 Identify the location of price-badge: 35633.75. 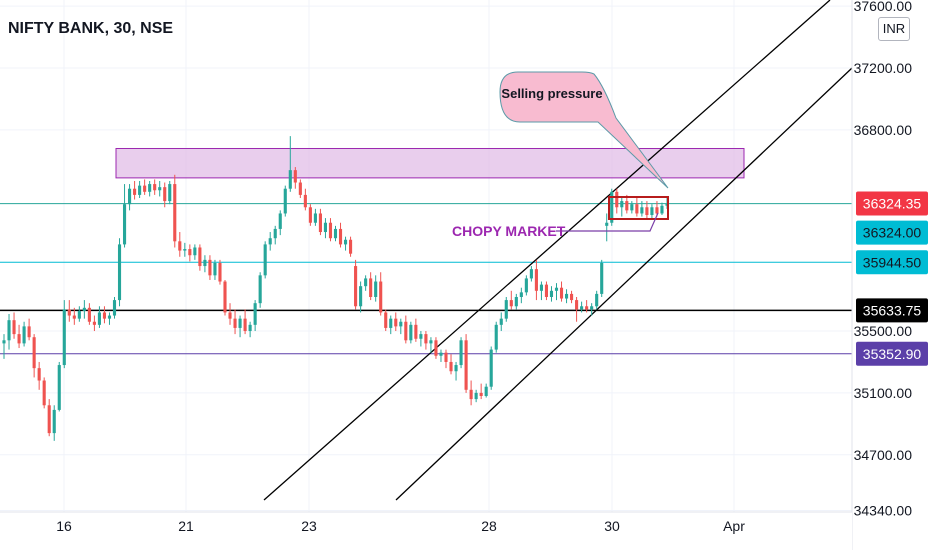
(892, 310).